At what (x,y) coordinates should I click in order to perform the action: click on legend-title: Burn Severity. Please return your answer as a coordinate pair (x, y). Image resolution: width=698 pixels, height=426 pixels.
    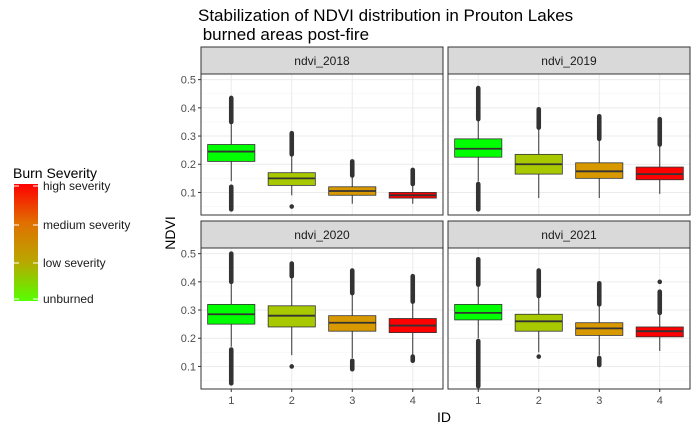
    Looking at the image, I should click on (55, 173).